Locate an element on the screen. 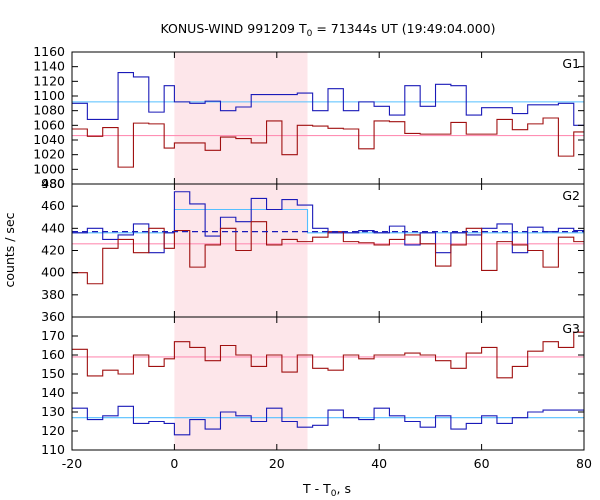 This screenshot has height=500, width=600. panel-g2-y-tick-label: 480 is located at coordinates (53, 183).